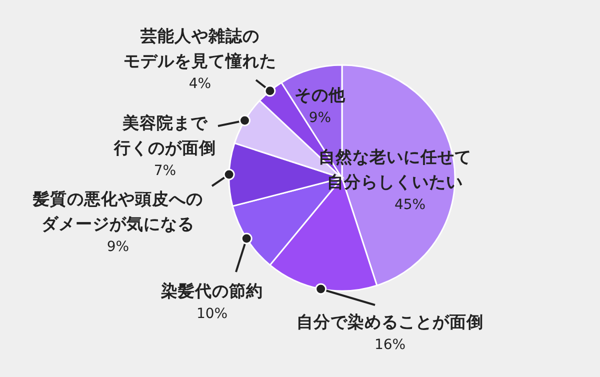  What do you see at coordinates (212, 314) in the screenshot?
I see `data-label: 10%` at bounding box center [212, 314].